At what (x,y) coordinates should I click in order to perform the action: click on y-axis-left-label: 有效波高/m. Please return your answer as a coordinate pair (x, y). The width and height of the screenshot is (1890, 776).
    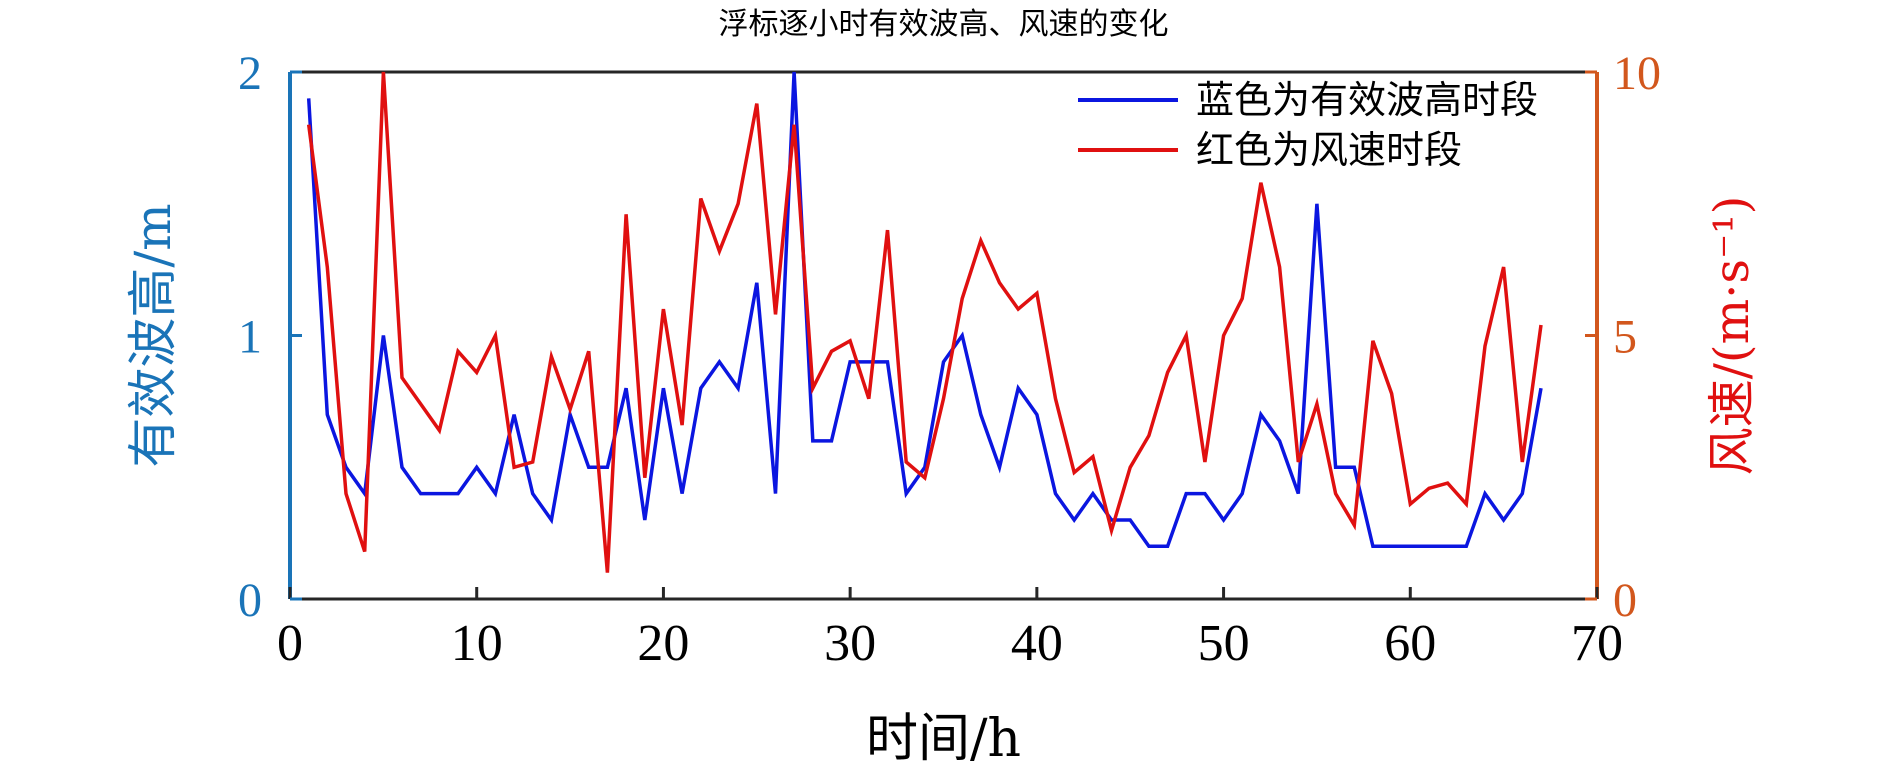
    Looking at the image, I should click on (153, 335).